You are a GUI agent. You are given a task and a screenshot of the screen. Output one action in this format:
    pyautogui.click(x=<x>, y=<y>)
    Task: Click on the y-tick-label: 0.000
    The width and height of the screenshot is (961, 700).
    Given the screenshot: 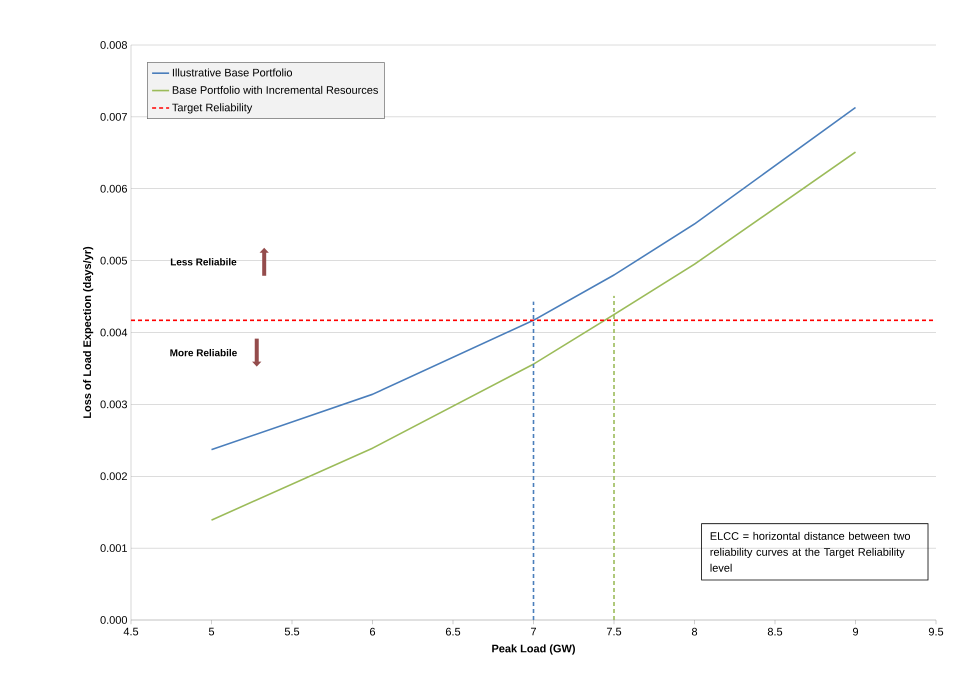 What is the action you would take?
    pyautogui.click(x=114, y=620)
    